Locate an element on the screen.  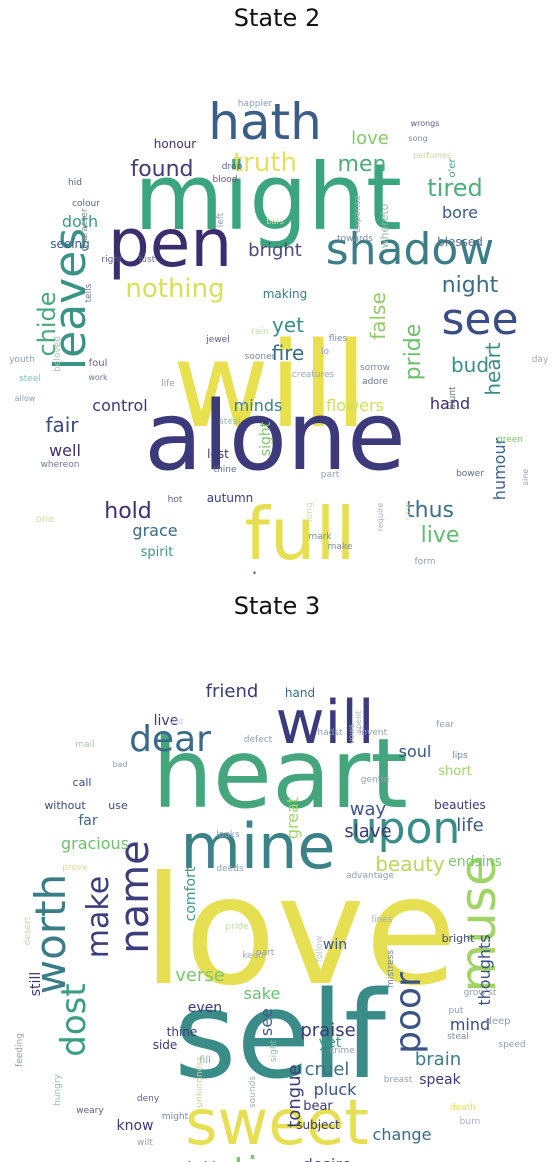
word-blood: blood is located at coordinates (225, 180).